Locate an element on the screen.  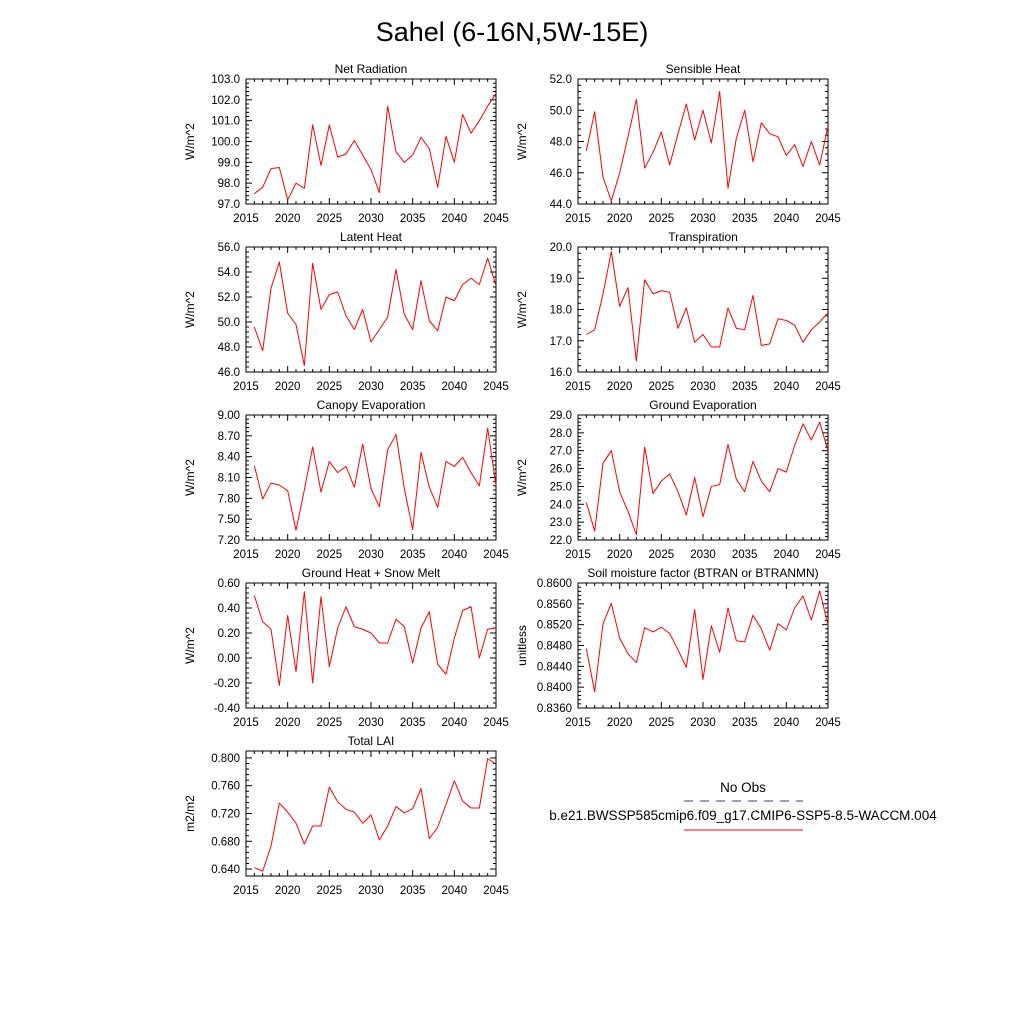
y-tick-label: 20.0 is located at coordinates (561, 248).